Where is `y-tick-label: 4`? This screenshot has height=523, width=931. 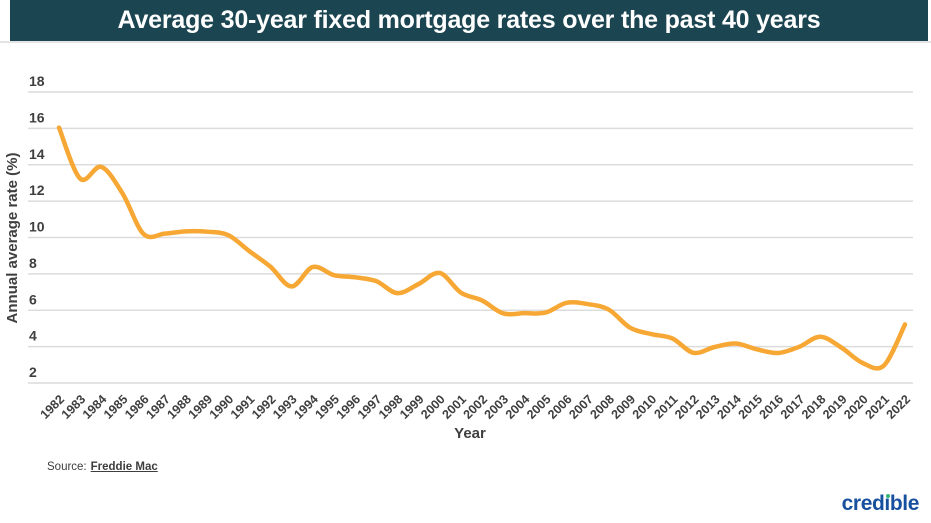 y-tick-label: 4 is located at coordinates (33, 336).